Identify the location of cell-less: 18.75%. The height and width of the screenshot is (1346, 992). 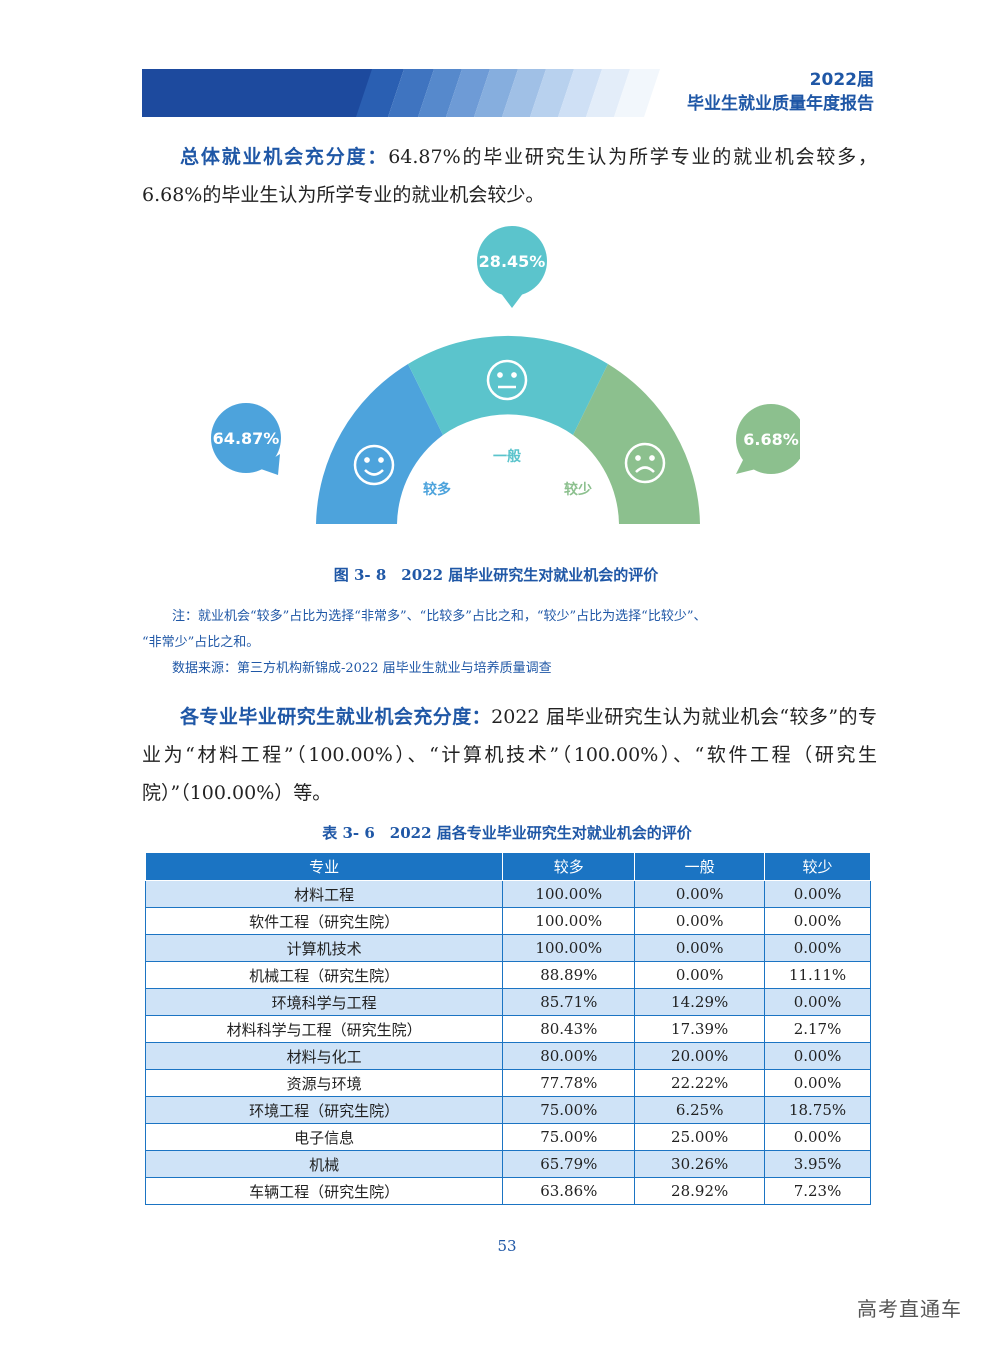
(817, 1110).